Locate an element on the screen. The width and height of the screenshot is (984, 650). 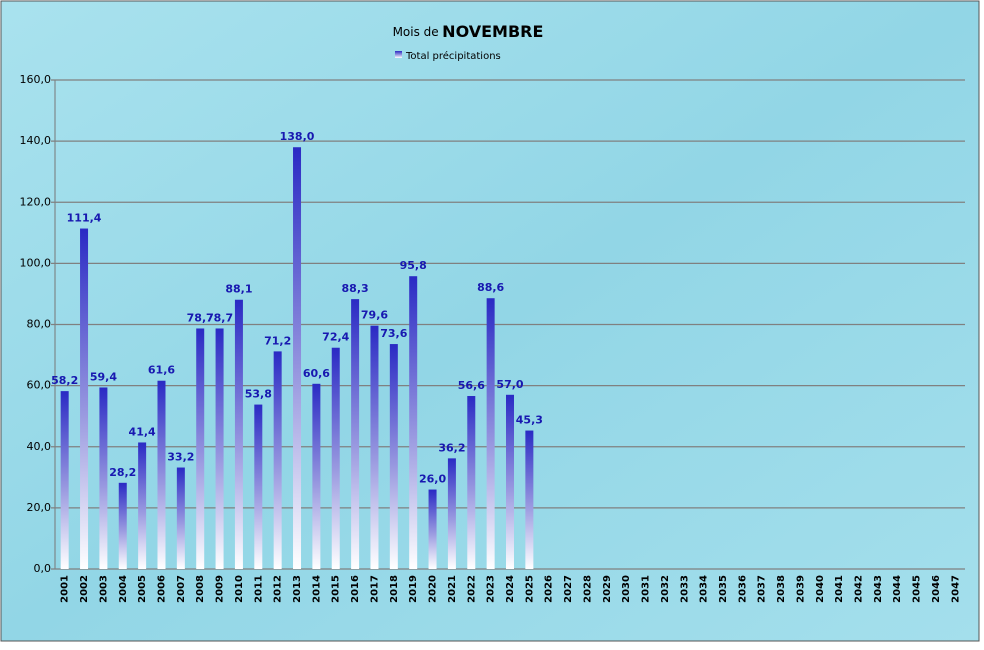
value-label: 58,2 is located at coordinates (64, 380).